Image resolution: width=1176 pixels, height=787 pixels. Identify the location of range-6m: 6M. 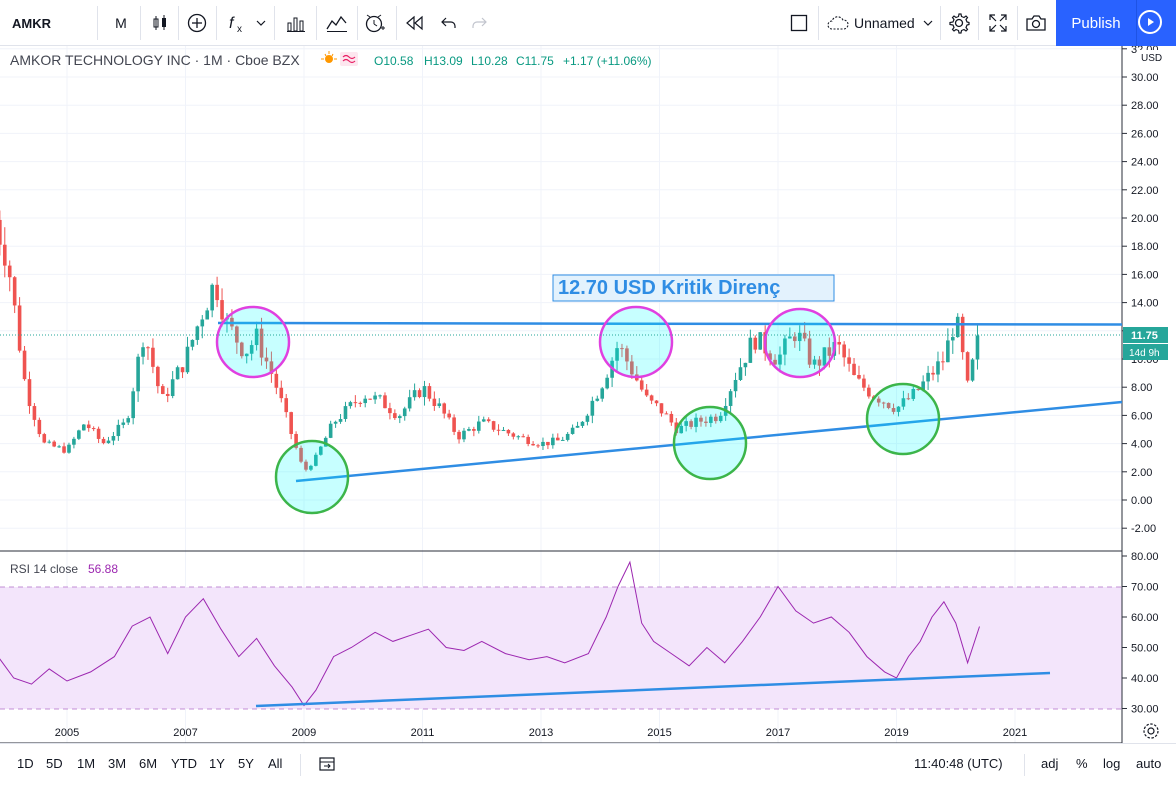
(148, 763).